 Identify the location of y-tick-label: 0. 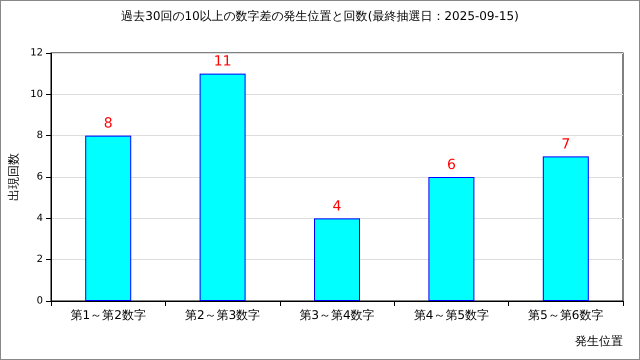
(39, 301).